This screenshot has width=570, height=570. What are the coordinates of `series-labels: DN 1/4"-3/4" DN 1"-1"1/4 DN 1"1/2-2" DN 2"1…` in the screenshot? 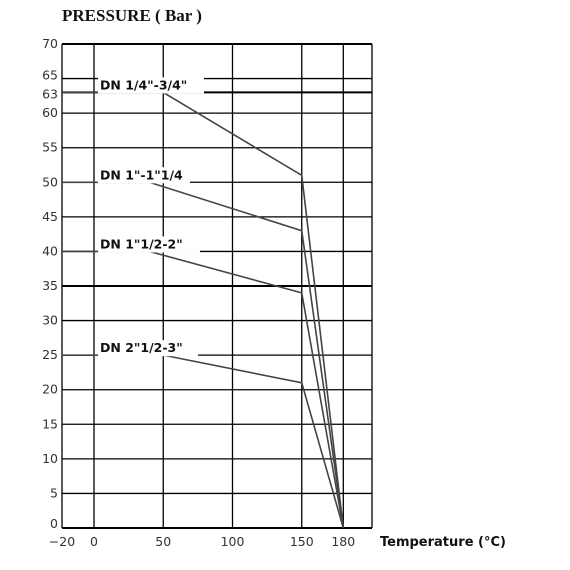 It's located at (151, 217).